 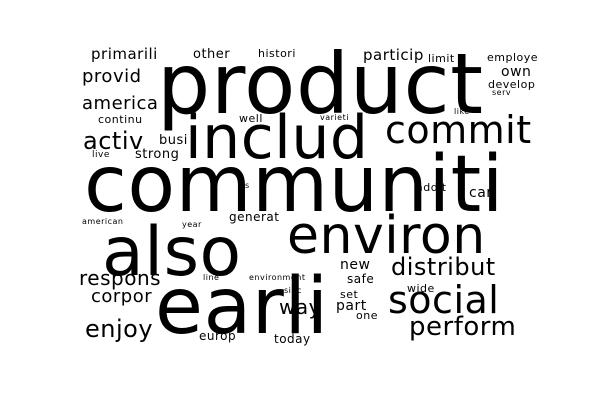 I want to click on word-own: own, so click(x=516, y=72).